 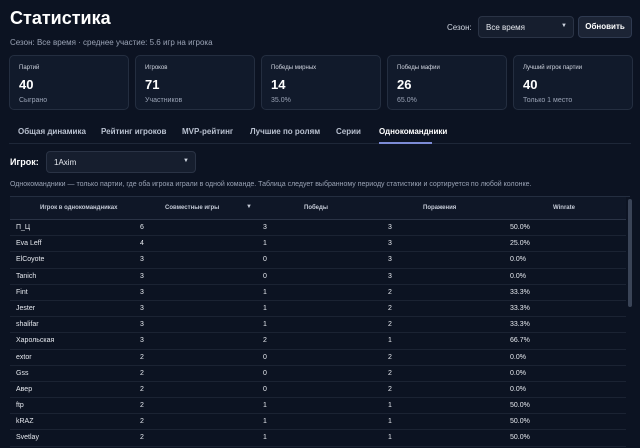 What do you see at coordinates (318, 228) in the screenshot?
I see `table-row: П_Ц 6 3 3 50.0%` at bounding box center [318, 228].